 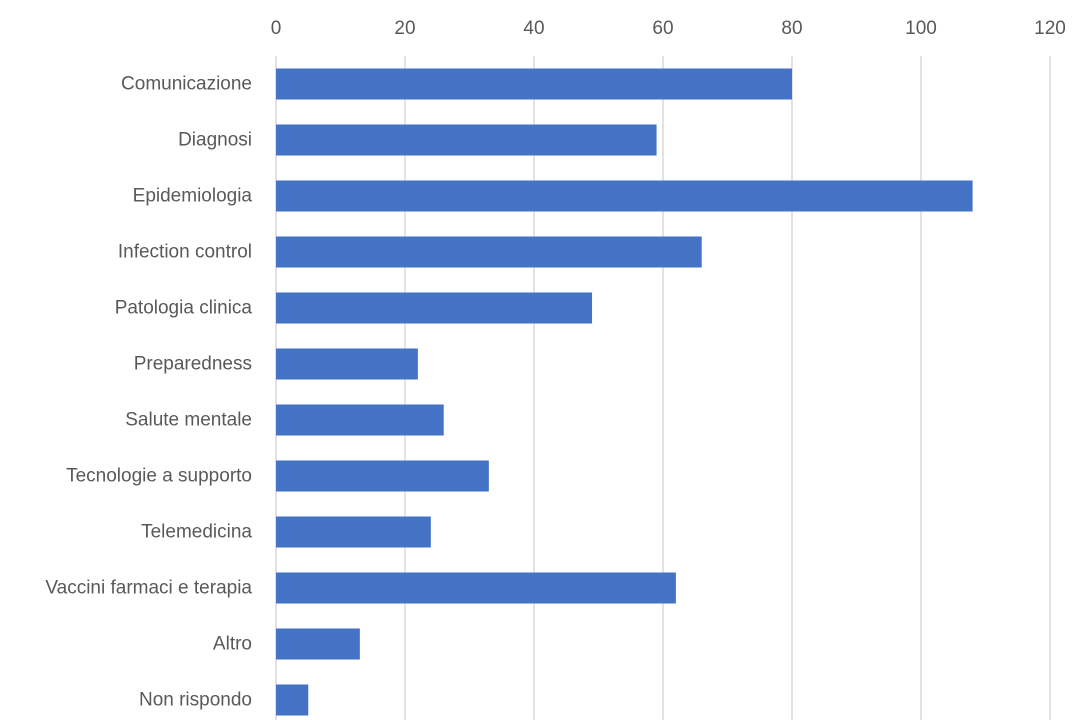 What do you see at coordinates (533, 28) in the screenshot?
I see `x-tick-label: 40` at bounding box center [533, 28].